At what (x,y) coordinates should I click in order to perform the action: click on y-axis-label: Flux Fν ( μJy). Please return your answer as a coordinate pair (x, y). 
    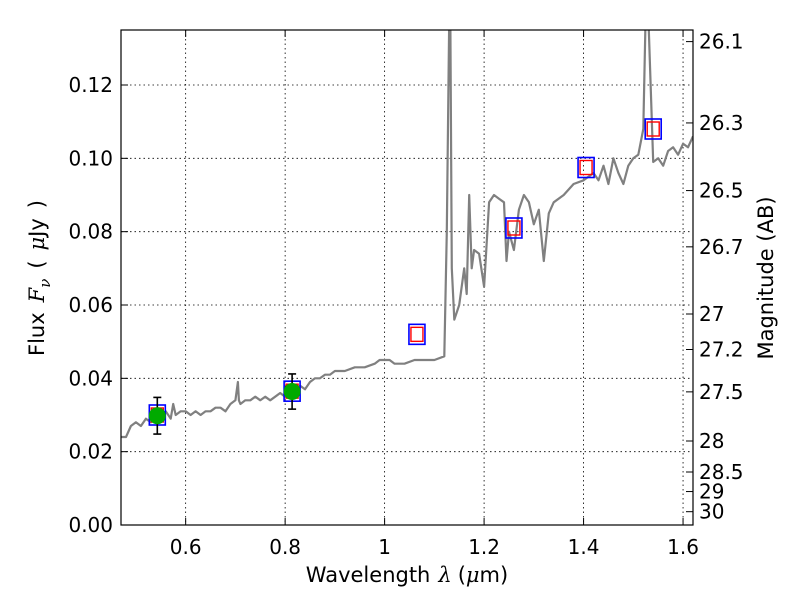
    Looking at the image, I should click on (39, 278).